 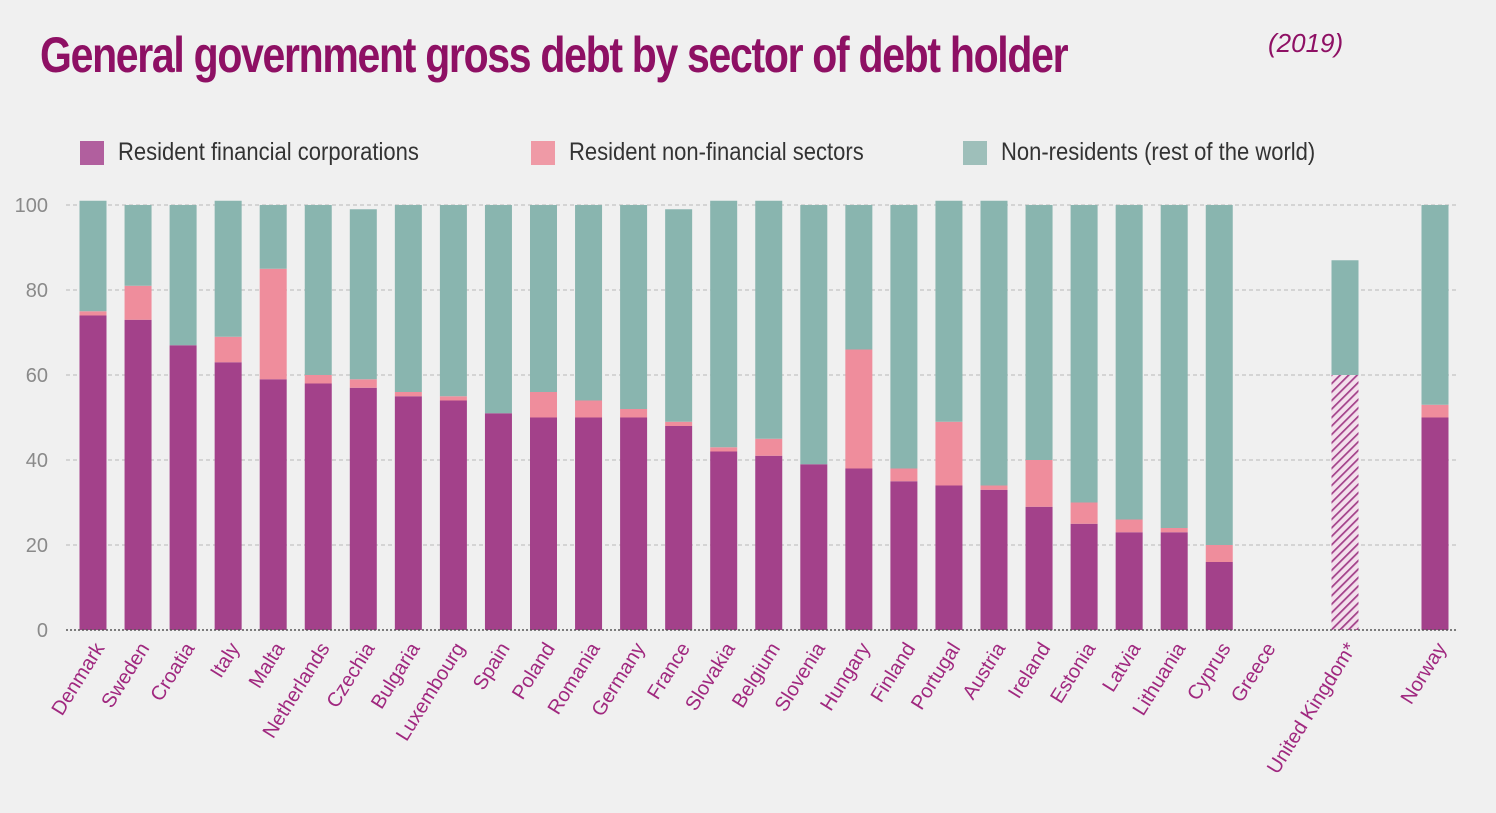 I want to click on bar-poland-non-residents-rest-of-the-world, so click(x=543, y=298).